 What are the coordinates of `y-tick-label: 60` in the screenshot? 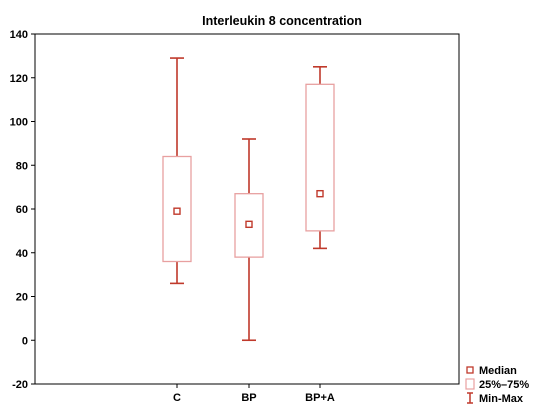 It's located at (22, 210).